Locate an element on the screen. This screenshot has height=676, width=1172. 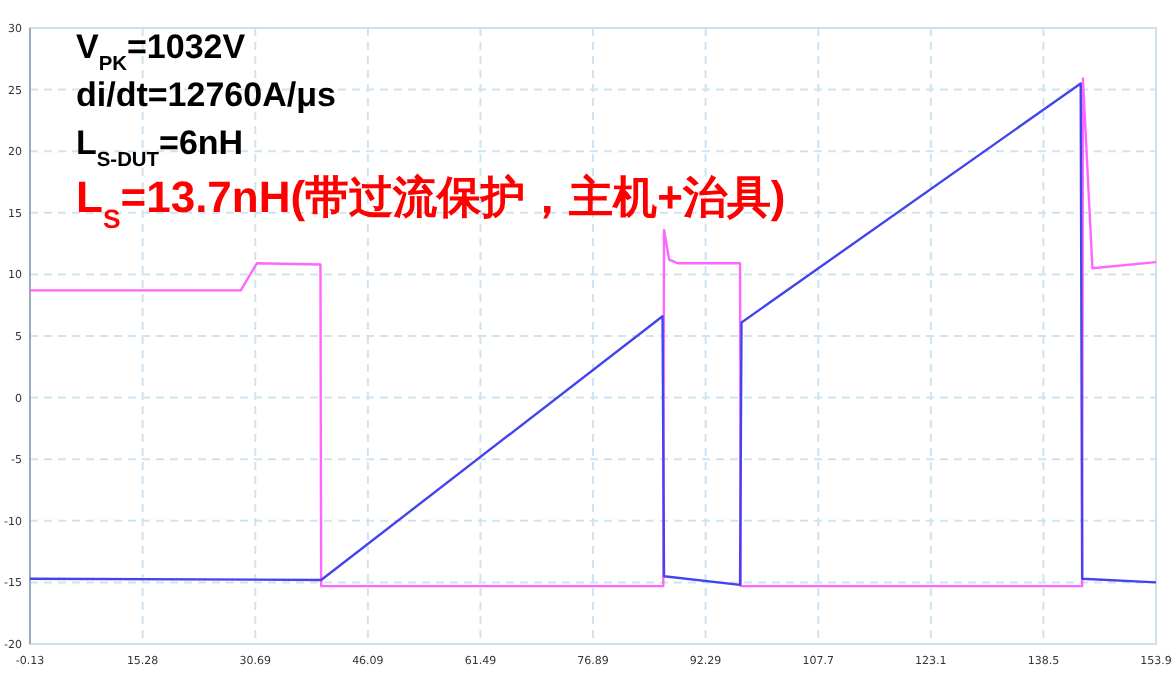
annotation: L$_{S-DUT}$=6nH is located at coordinates (160, 147).